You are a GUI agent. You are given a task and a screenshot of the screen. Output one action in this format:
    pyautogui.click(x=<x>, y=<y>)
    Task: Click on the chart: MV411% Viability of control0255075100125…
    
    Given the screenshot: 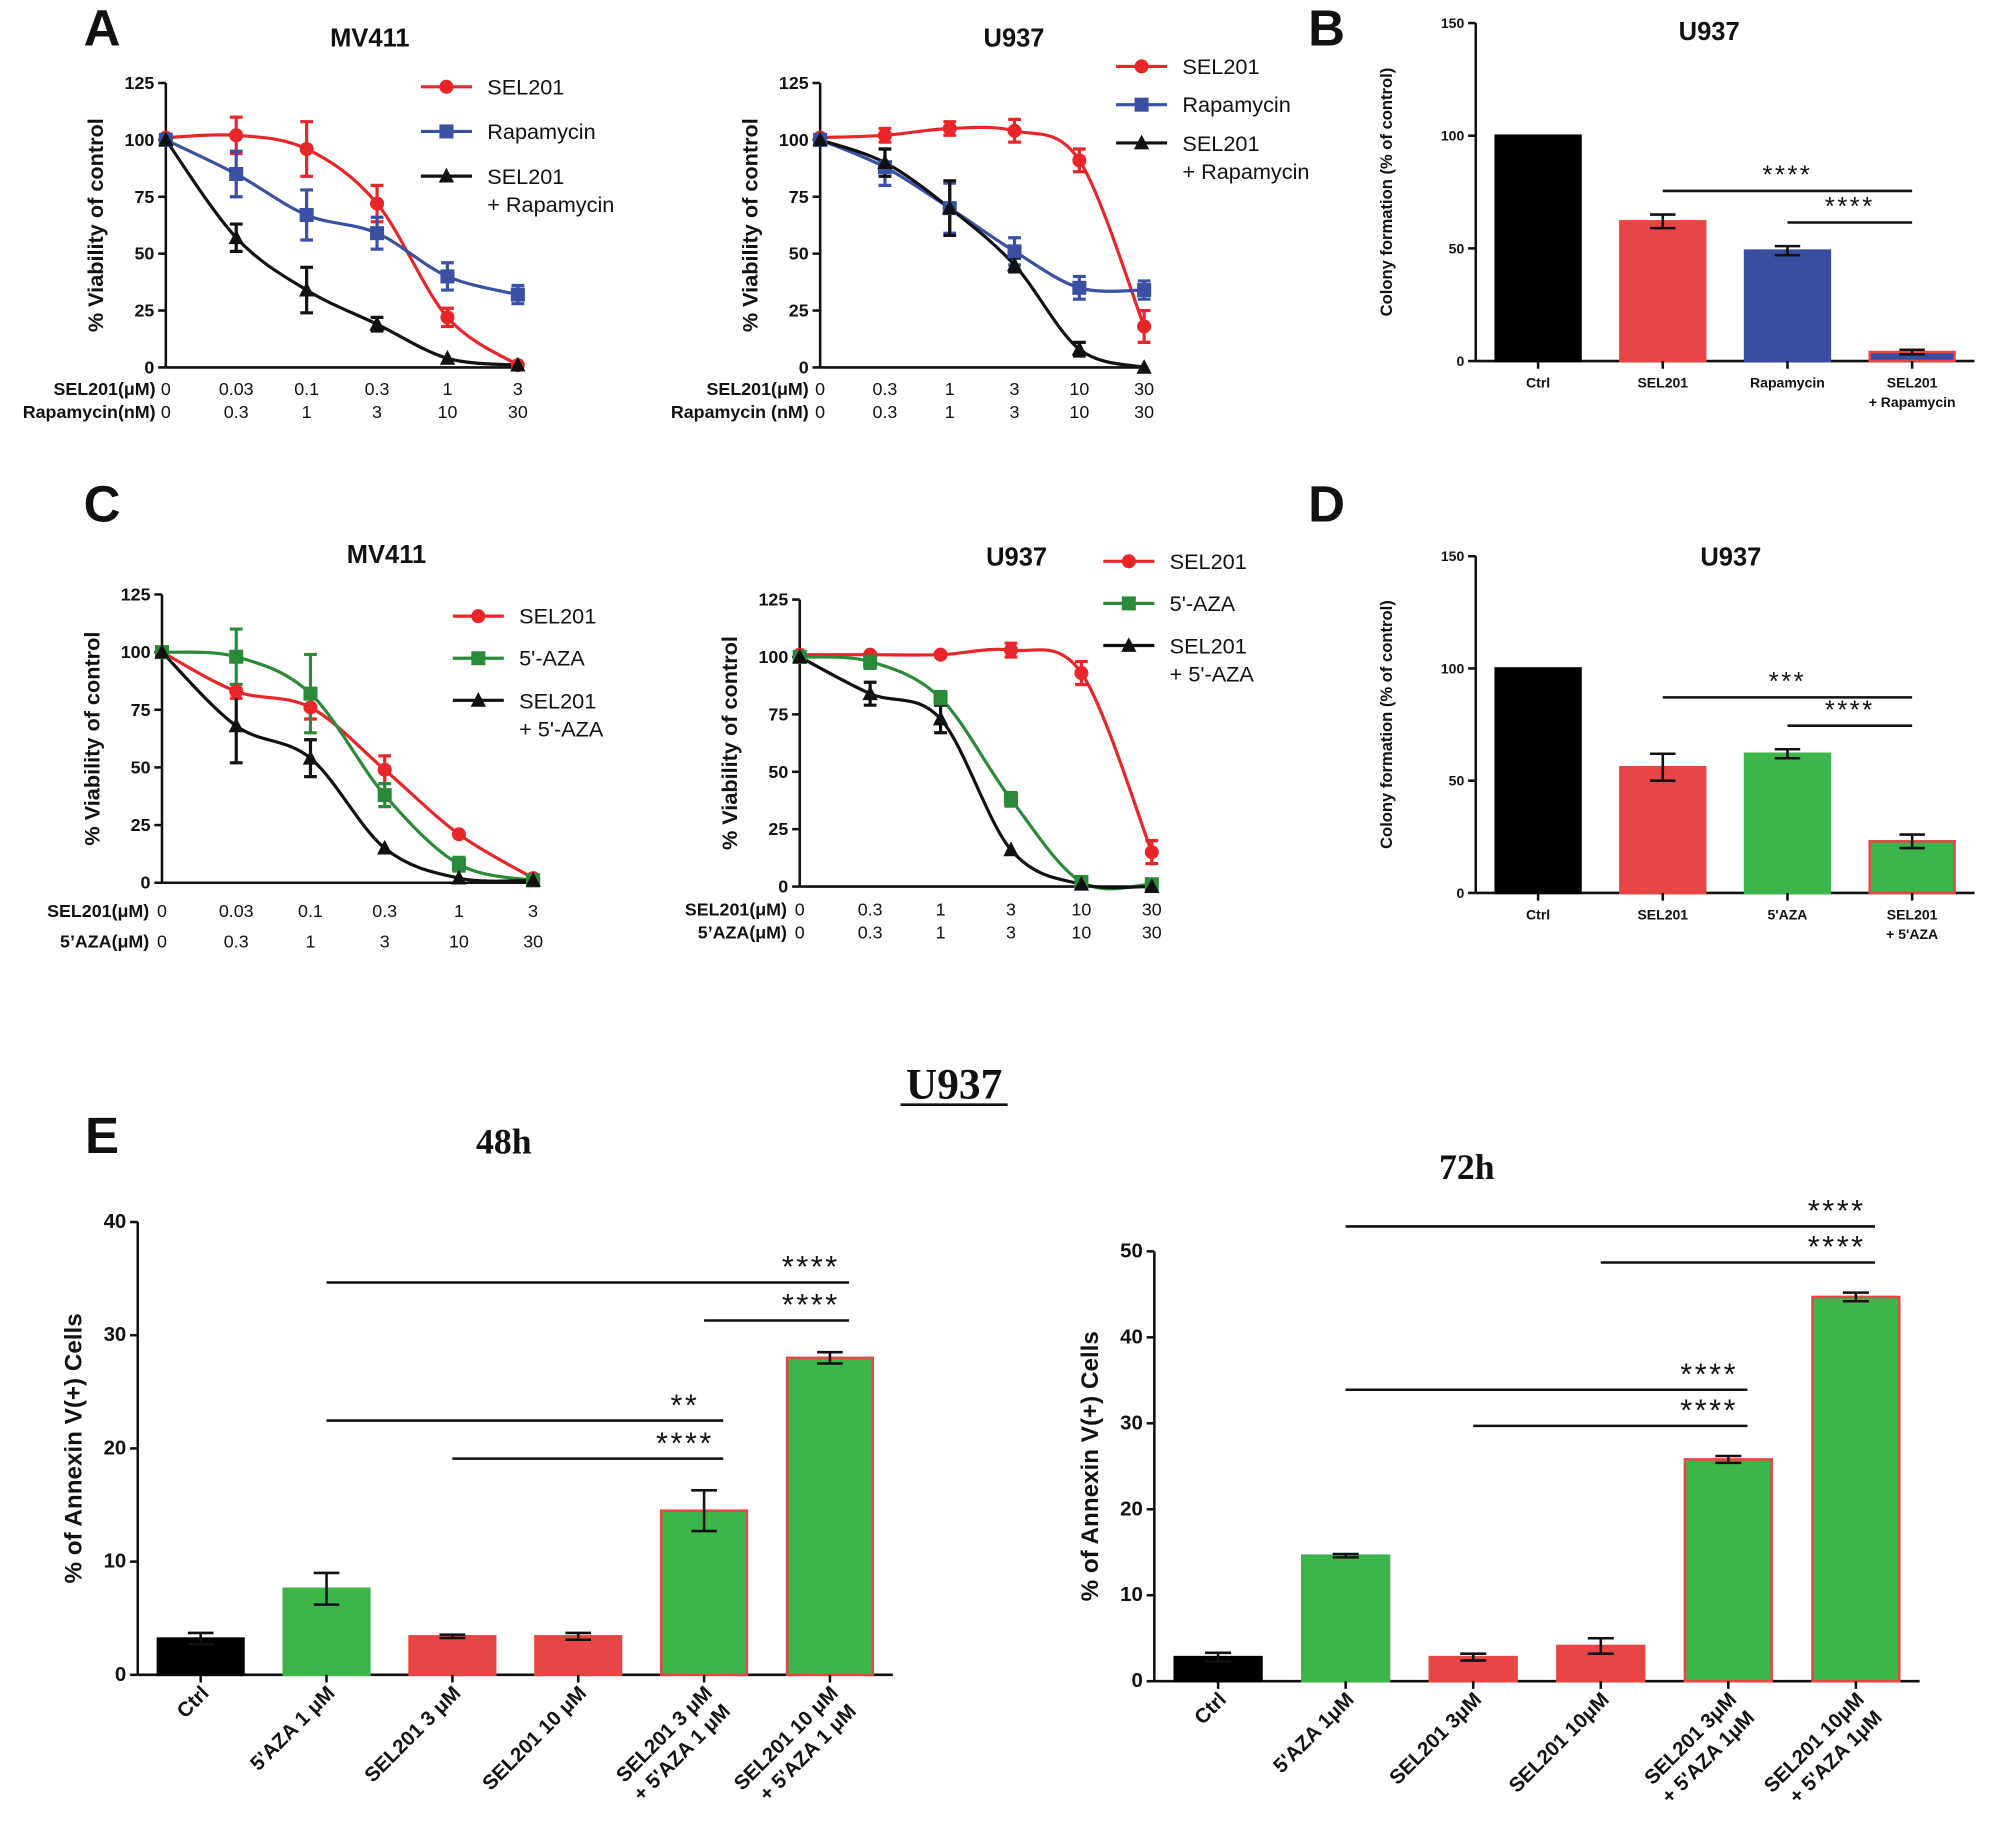 What is the action you would take?
    pyautogui.click(x=325, y=746)
    